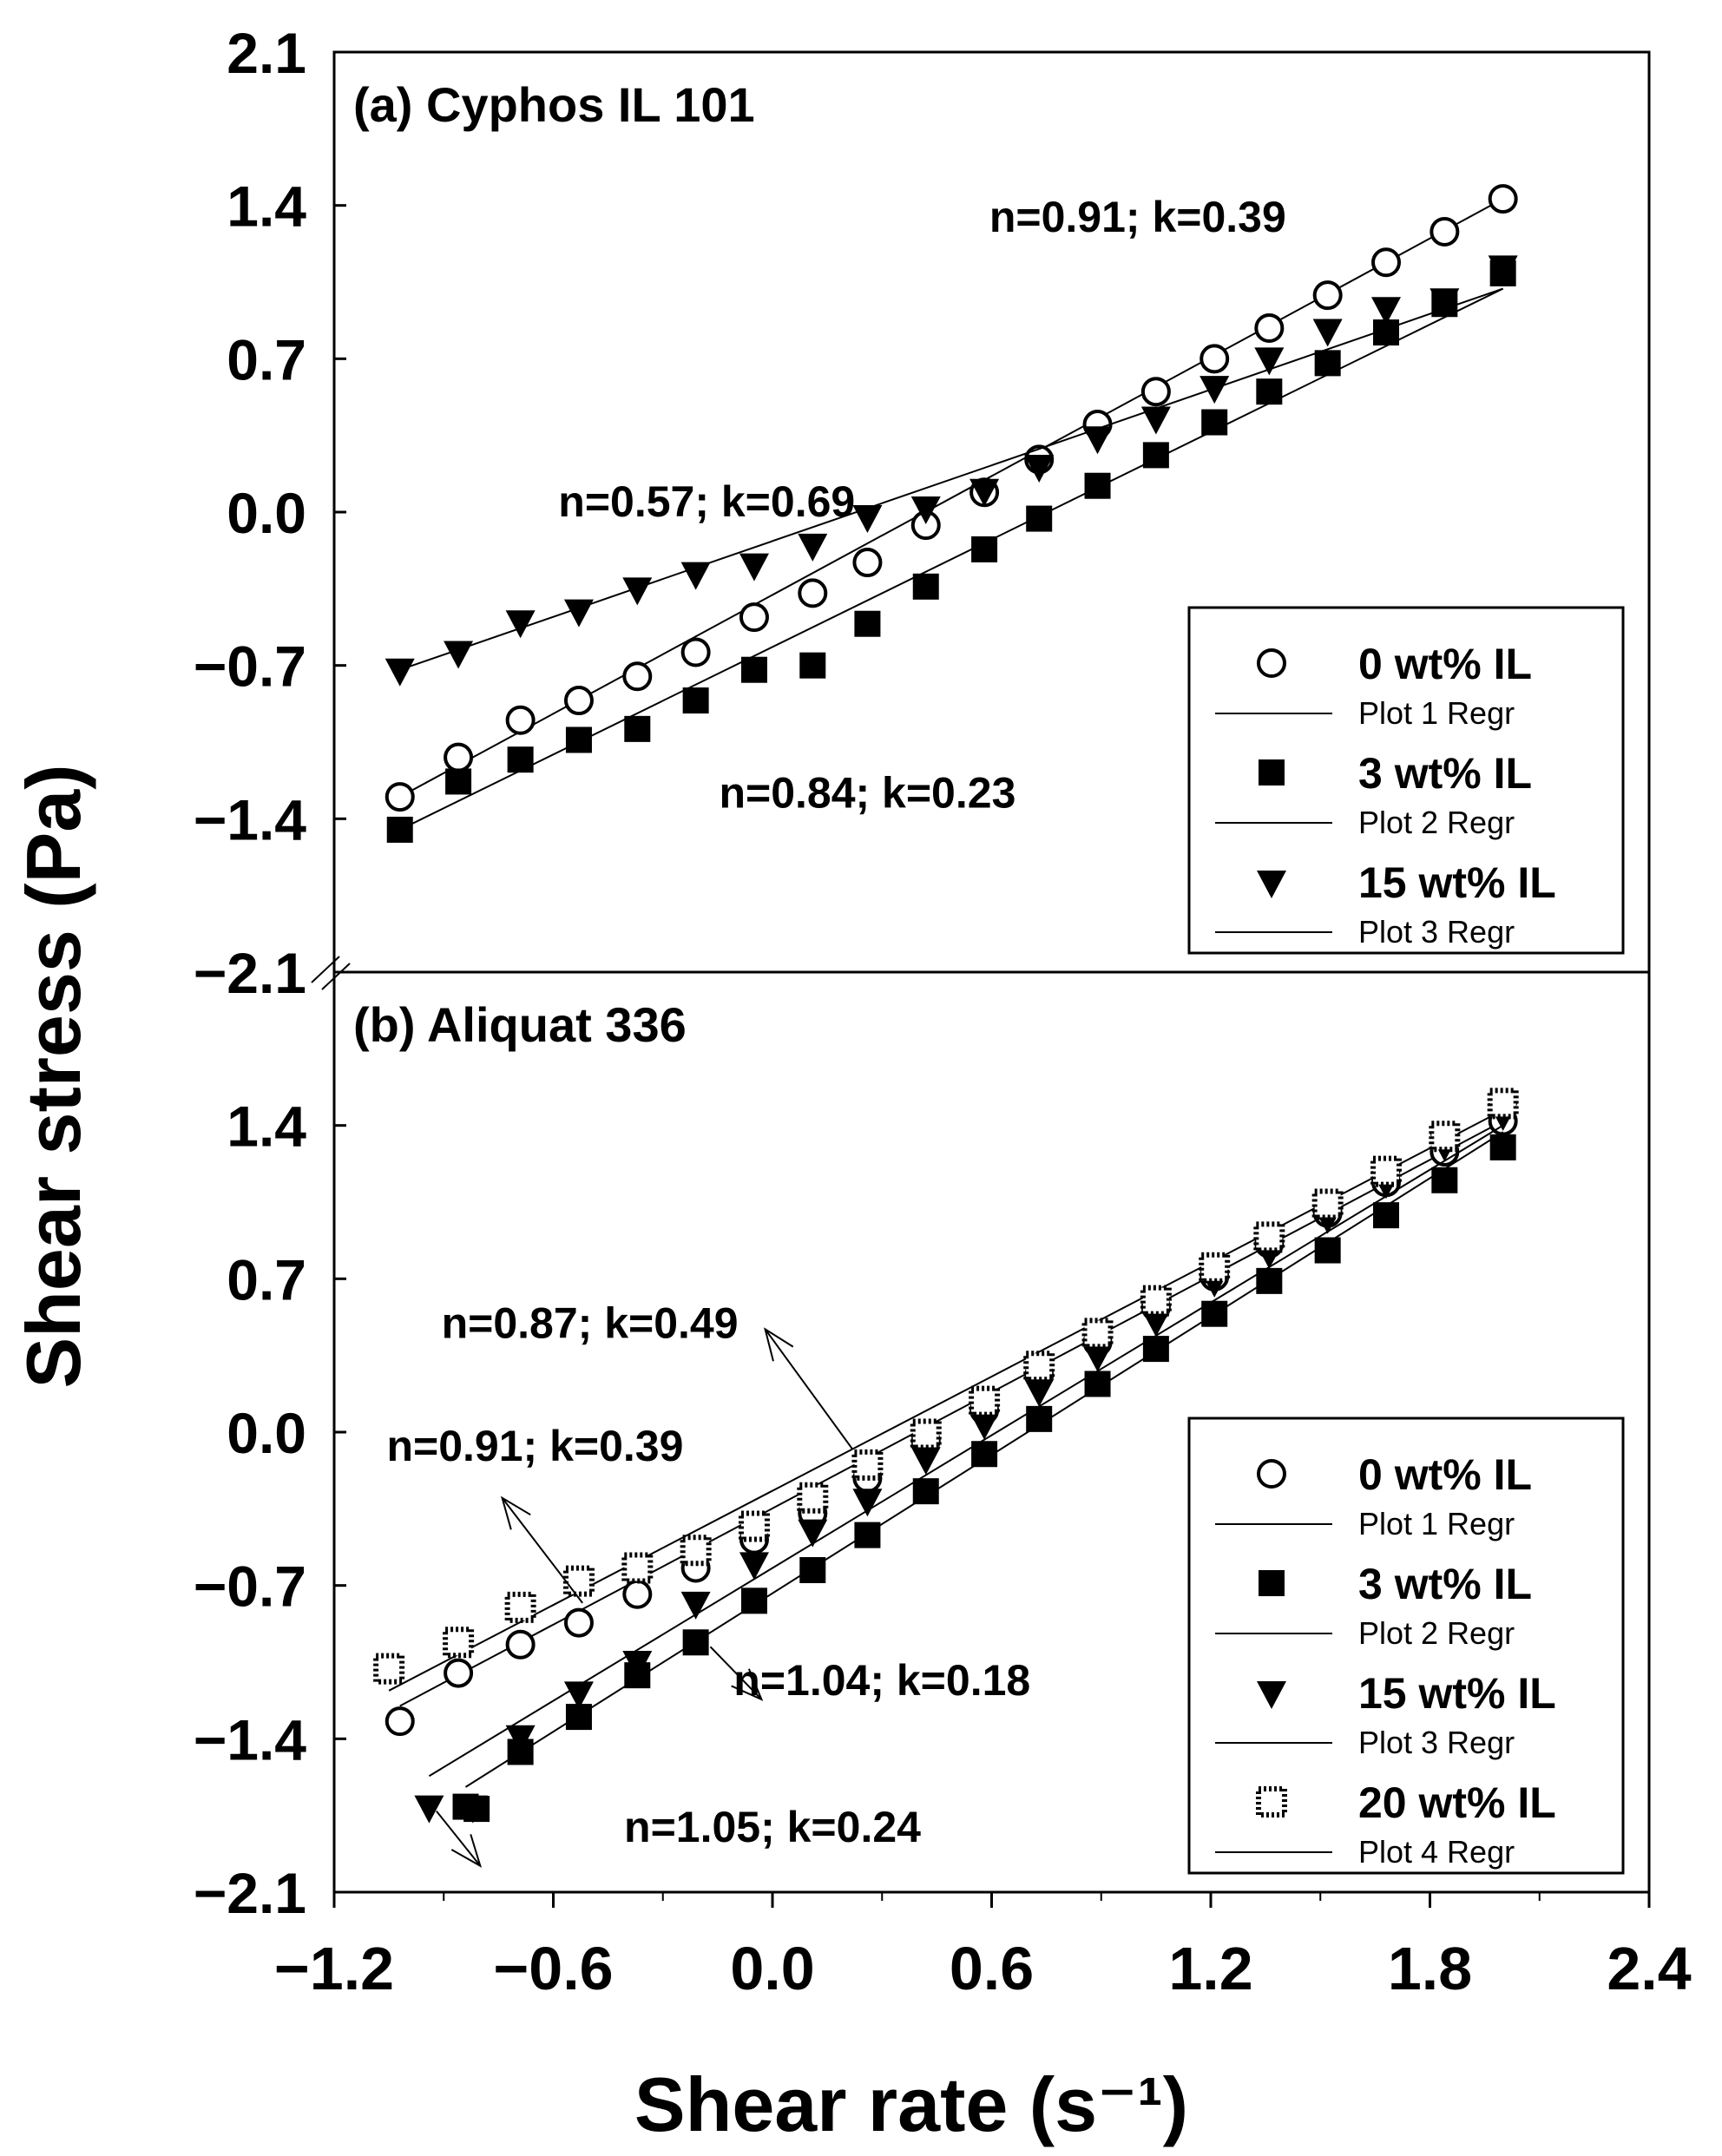 This screenshot has height=2156, width=1722. I want to click on panel-a-legend-label: 15 wt% IL, so click(1457, 882).